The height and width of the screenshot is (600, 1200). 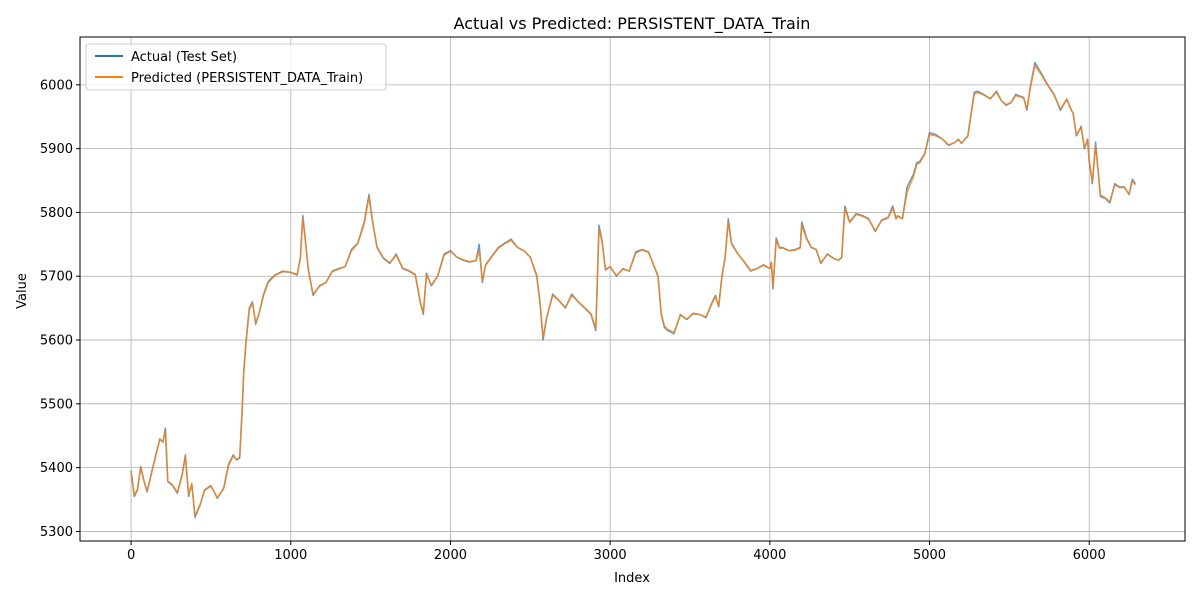 What do you see at coordinates (131, 555) in the screenshot?
I see `x-tick-label: 0` at bounding box center [131, 555].